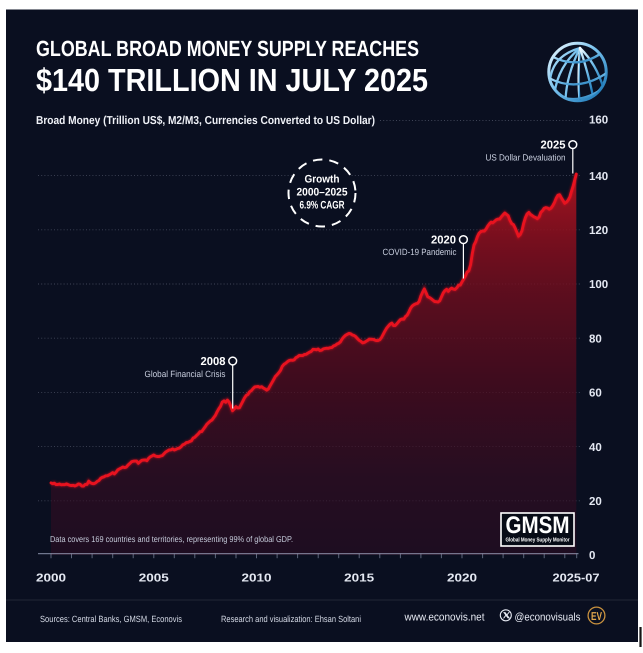 The image size is (643, 653). Describe the element at coordinates (322, 192) in the screenshot. I see `svg-text: 2000–2025` at that location.